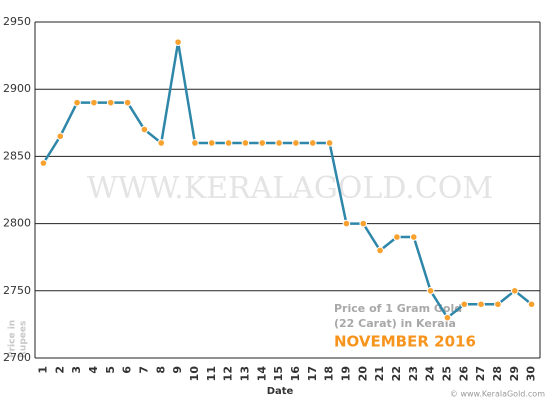 This screenshot has height=400, width=550. Describe the element at coordinates (177, 370) in the screenshot. I see `x-tick-label: 9` at that location.